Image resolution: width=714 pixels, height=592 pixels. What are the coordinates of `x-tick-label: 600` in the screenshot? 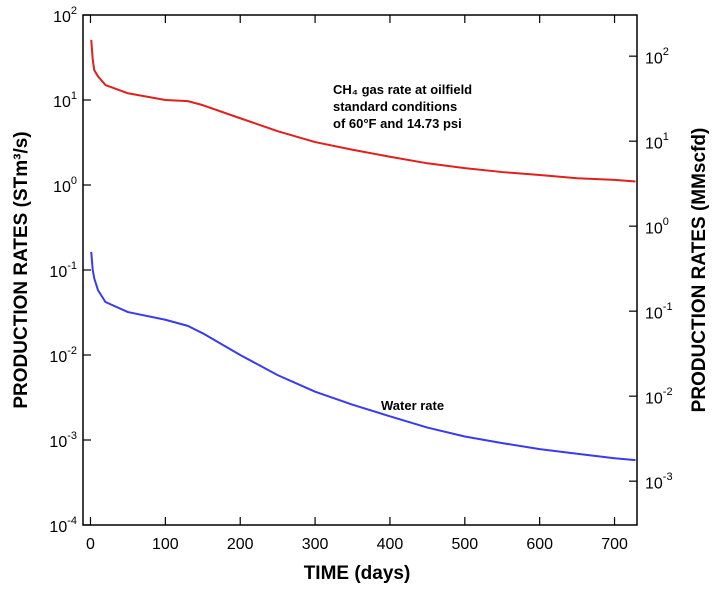 It's located at (539, 544).